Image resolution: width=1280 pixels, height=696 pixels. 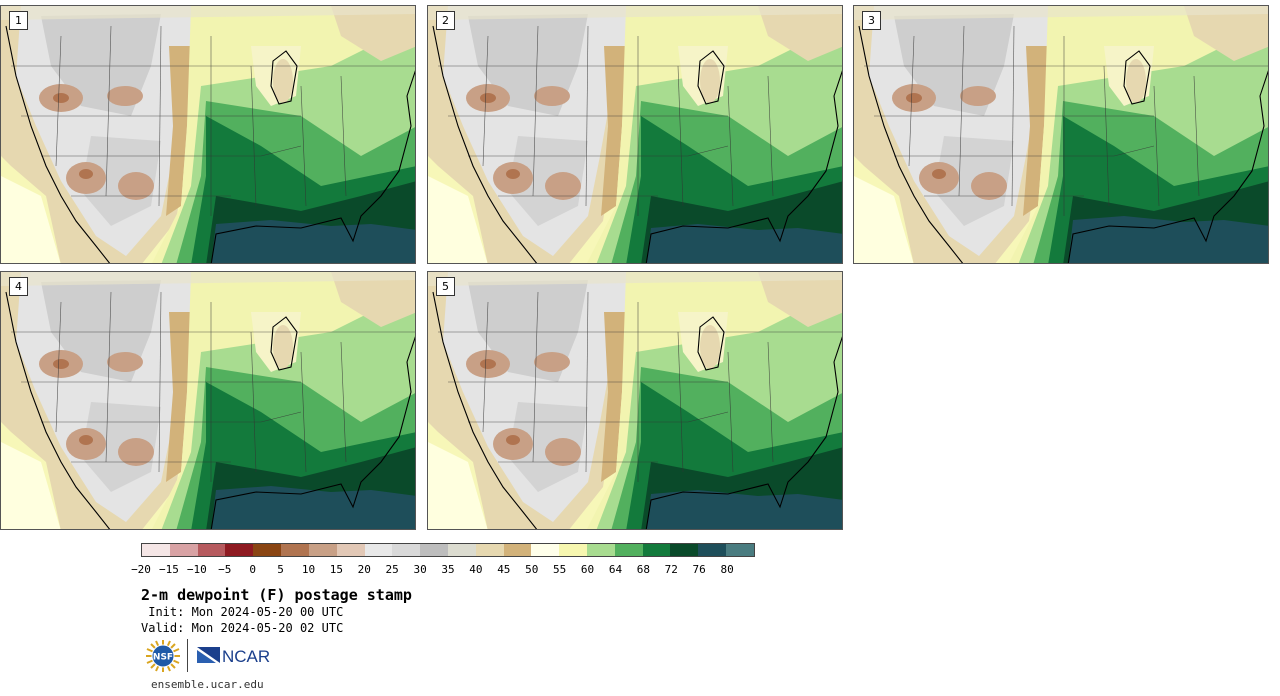 What do you see at coordinates (207, 684) in the screenshot?
I see `site-url: ensemble.ucar.edu` at bounding box center [207, 684].